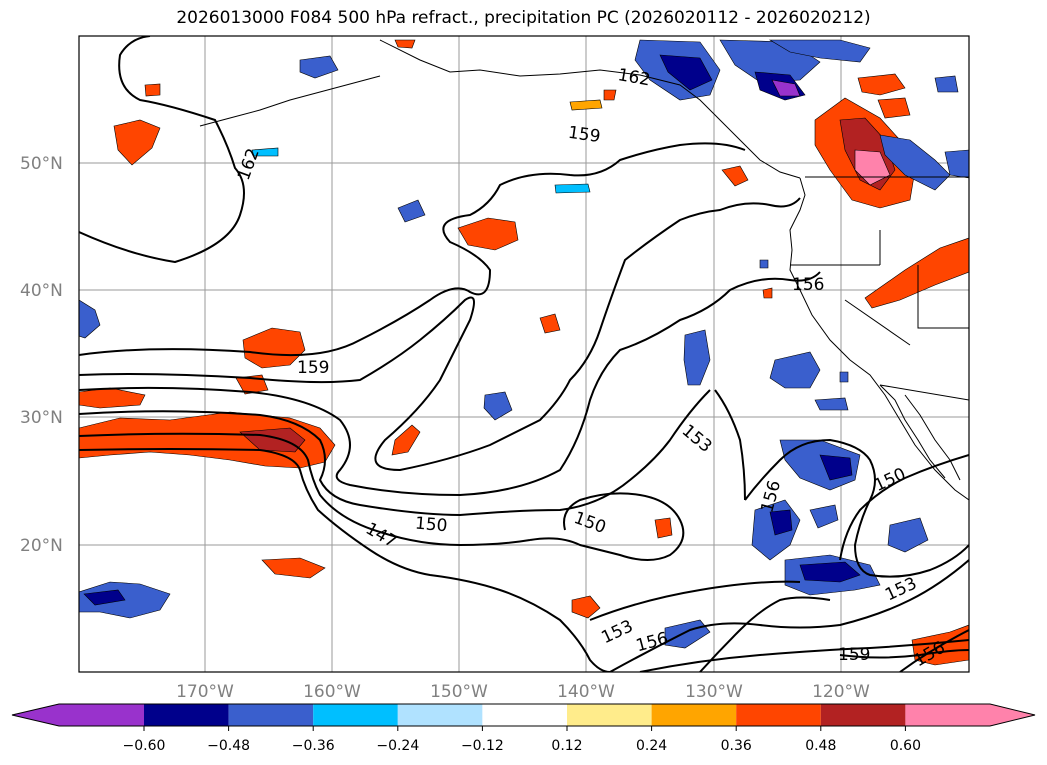 The image size is (1047, 765). I want to click on colorbar-tick-label: 0.24, so click(651, 746).